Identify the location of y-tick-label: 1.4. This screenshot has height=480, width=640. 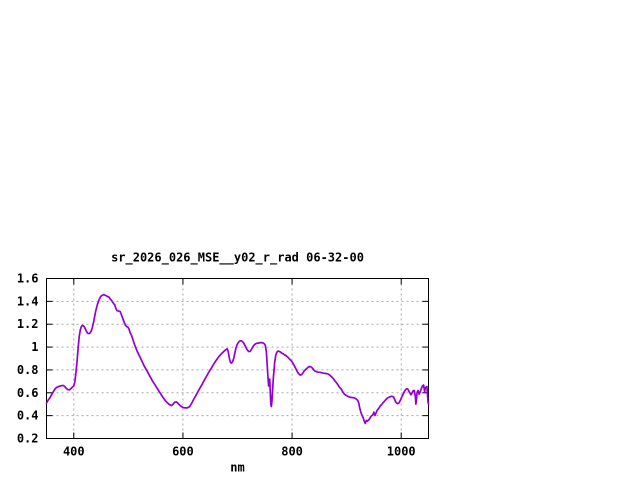
(28, 301).